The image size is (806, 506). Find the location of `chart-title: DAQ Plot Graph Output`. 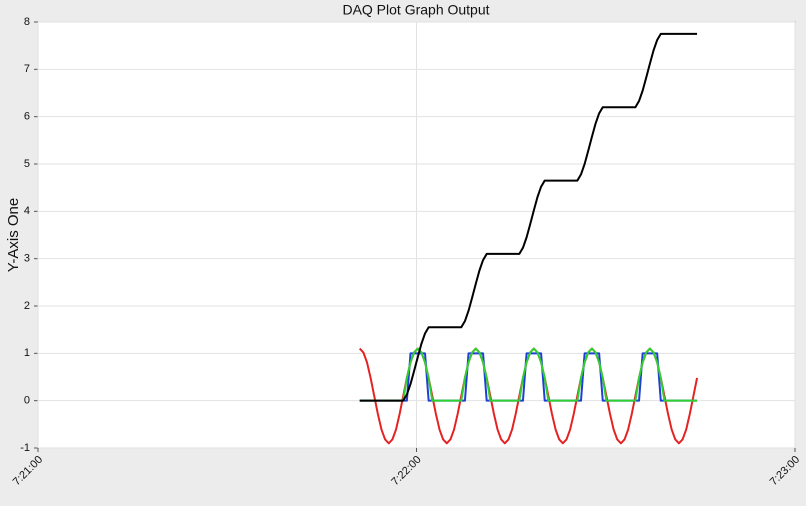

chart-title: DAQ Plot Graph Output is located at coordinates (415, 10).